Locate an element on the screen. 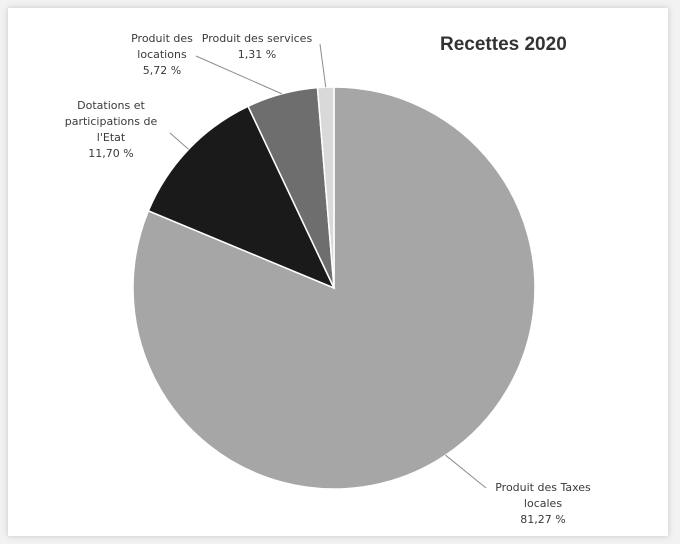 Image resolution: width=680 pixels, height=544 pixels. slice-label-taxes-line-2: locales is located at coordinates (543, 503).